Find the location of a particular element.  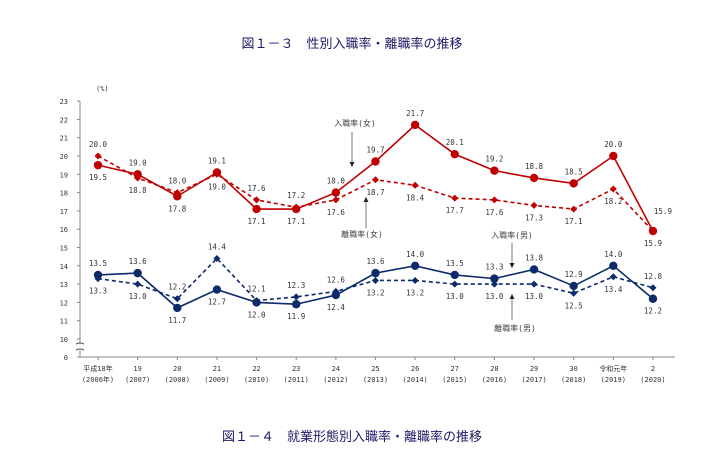

x-tick-sublabel: (2007) is located at coordinates (137, 380).